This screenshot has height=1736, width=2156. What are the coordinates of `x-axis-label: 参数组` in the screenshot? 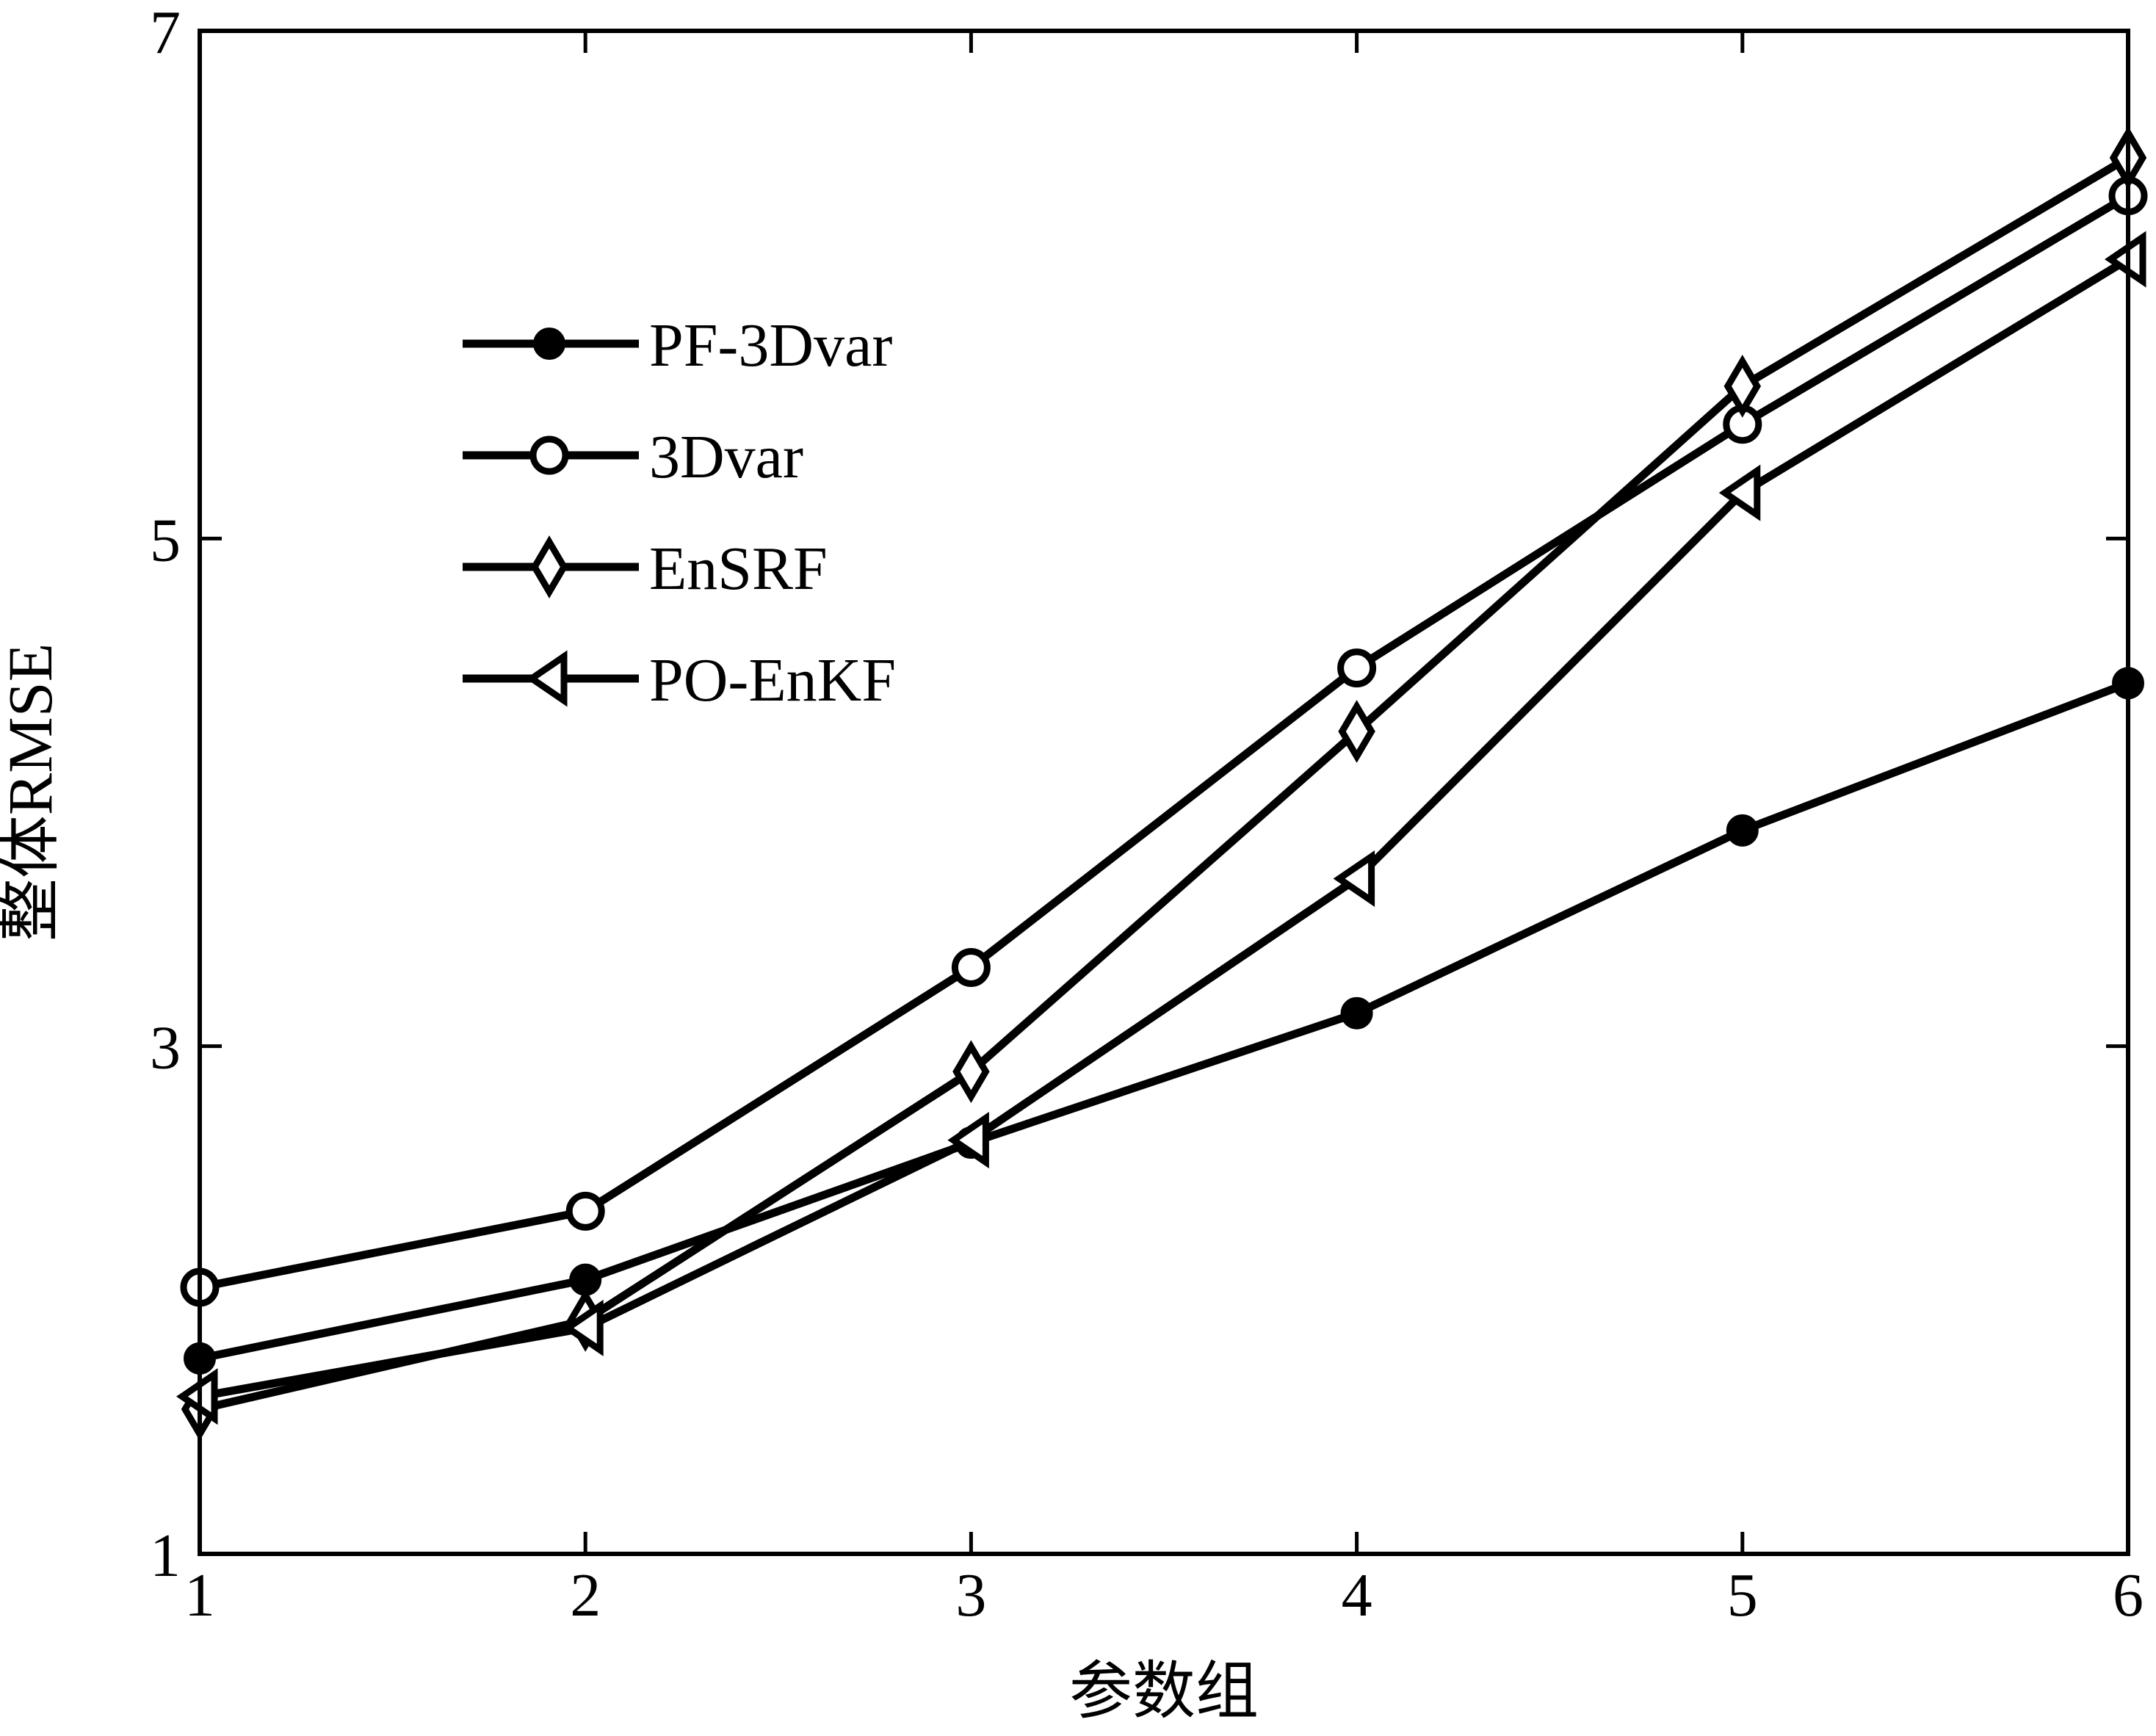 It's located at (1164, 1691).